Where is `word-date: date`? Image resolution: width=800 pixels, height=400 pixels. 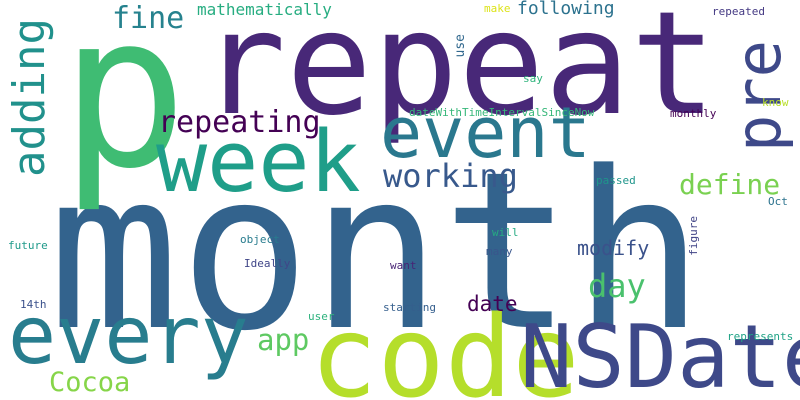 word-date: date is located at coordinates (492, 304).